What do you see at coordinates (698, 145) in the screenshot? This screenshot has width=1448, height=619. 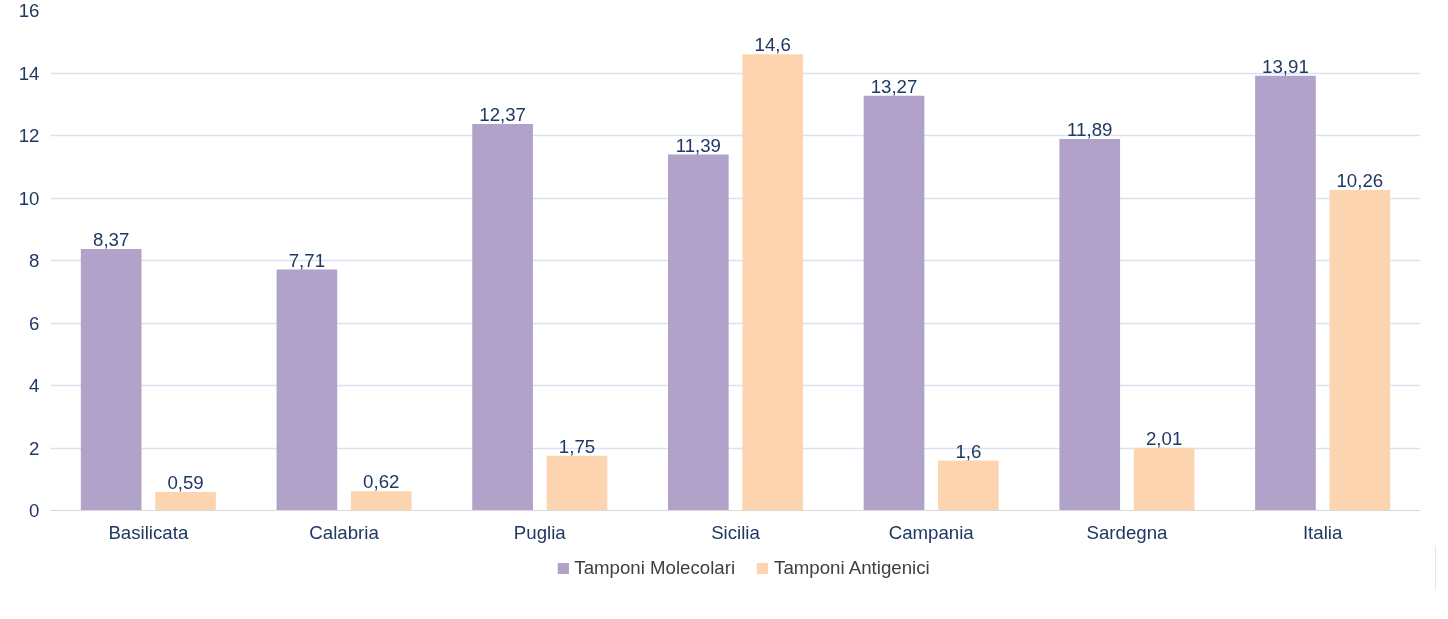 I see `data-label: 11,39` at bounding box center [698, 145].